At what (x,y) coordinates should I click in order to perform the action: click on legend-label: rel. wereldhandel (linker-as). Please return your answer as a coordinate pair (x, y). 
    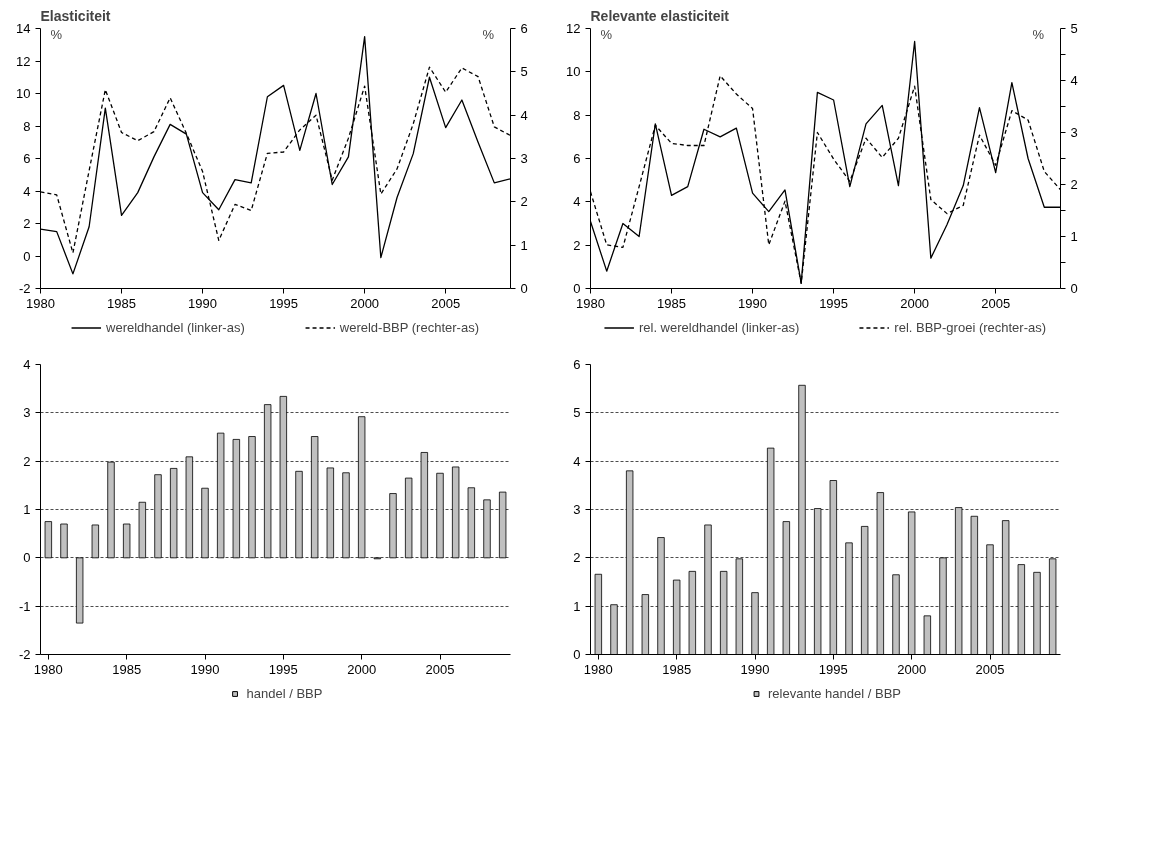
    Looking at the image, I should click on (719, 327).